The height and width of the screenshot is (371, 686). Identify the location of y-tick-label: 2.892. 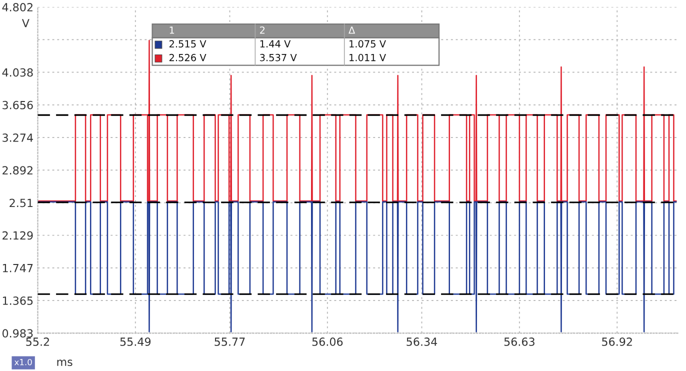
(17, 170).